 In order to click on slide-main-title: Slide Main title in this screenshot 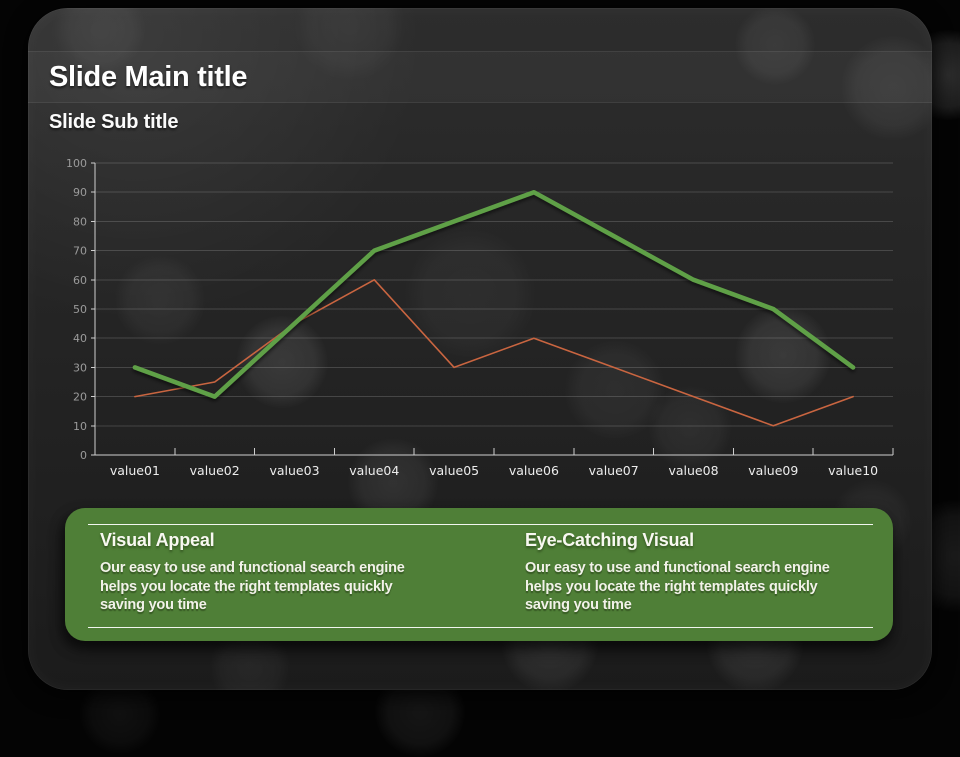, I will do `click(148, 76)`.